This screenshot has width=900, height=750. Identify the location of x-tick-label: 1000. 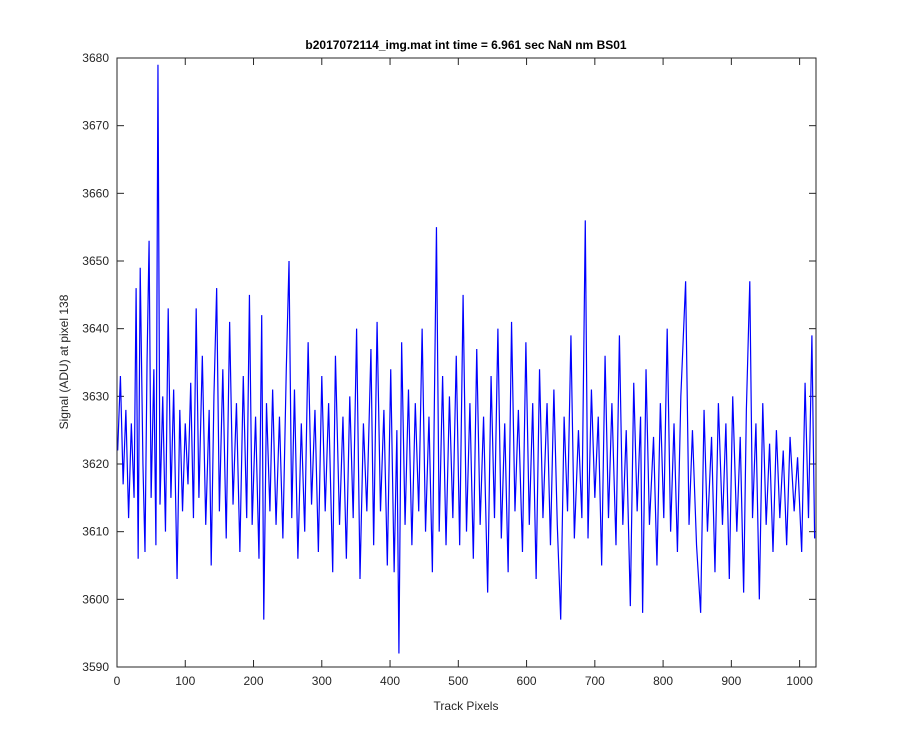
(799, 681).